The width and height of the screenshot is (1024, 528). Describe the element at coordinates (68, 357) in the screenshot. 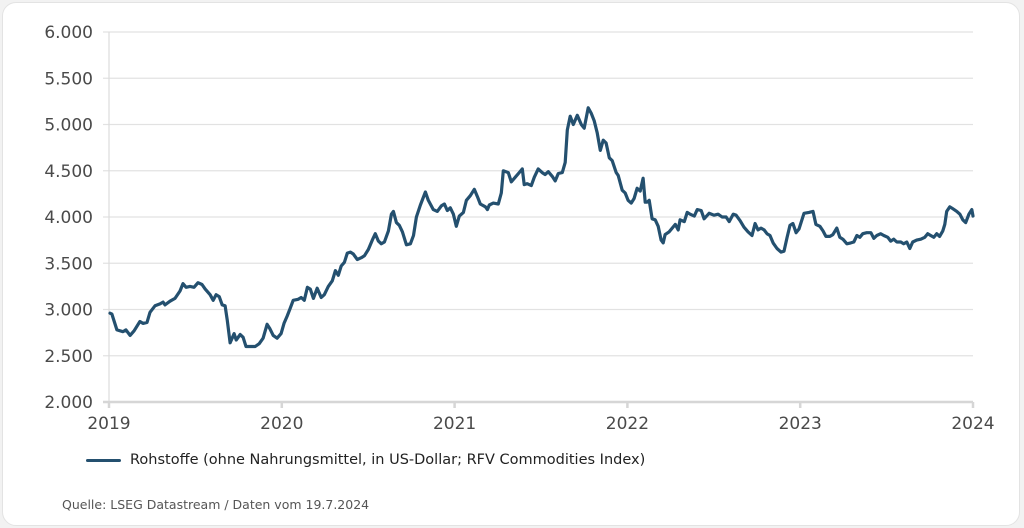

I see `y-tick-label: 2.500` at that location.